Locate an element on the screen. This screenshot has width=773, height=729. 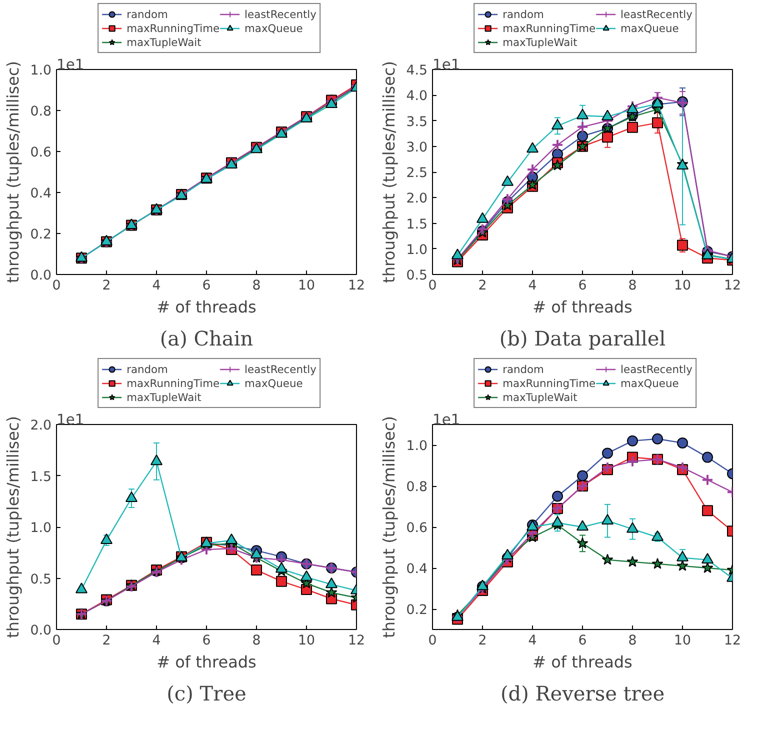
y-tick-label: 4.5 is located at coordinates (417, 71).